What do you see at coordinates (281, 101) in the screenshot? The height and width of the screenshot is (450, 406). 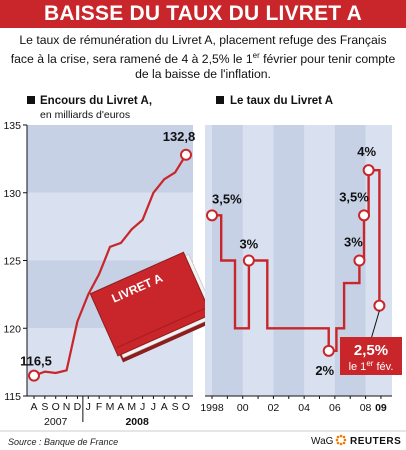 I see `right-chart-title: Le taux du Livret A` at bounding box center [281, 101].